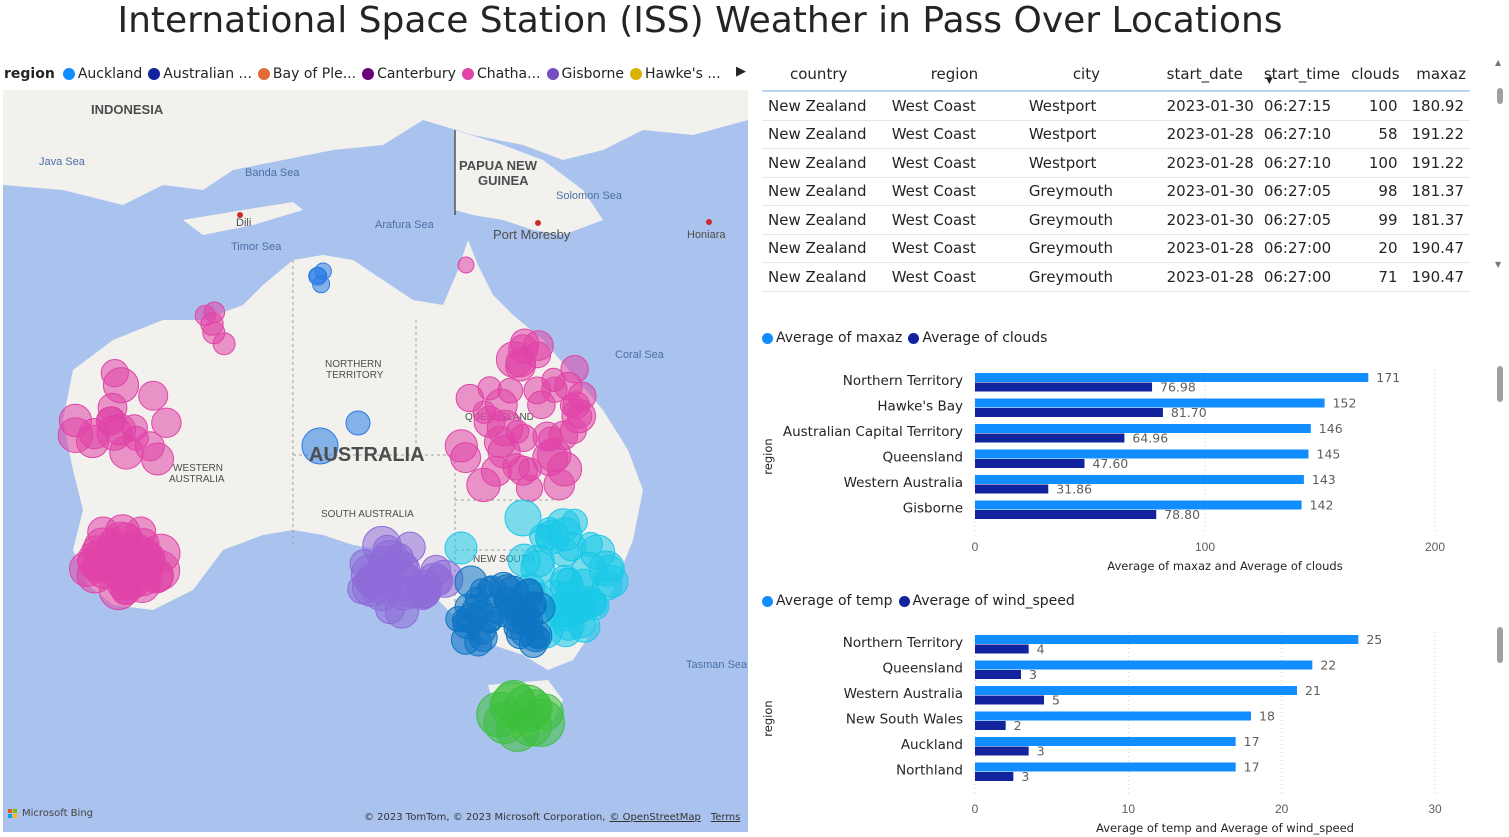 Image resolution: width=1509 pixels, height=837 pixels. What do you see at coordinates (1375, 248) in the screenshot?
I see `table-cell-clouds: 20` at bounding box center [1375, 248].